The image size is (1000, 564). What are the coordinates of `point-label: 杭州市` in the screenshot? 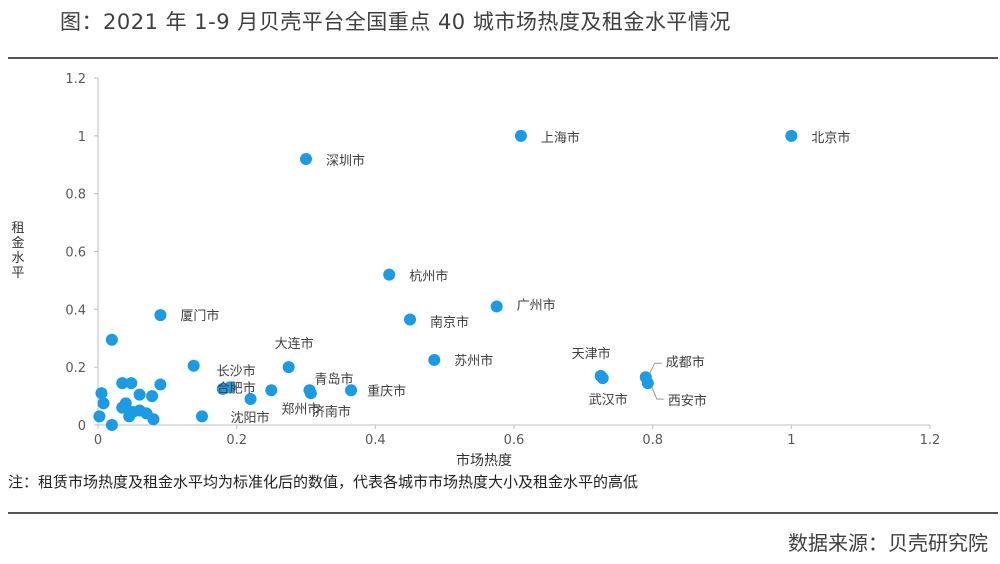 It's located at (428, 277).